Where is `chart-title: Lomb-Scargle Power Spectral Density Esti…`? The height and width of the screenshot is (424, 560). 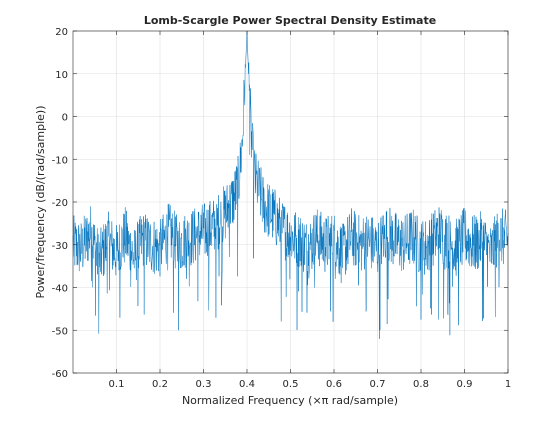 chart-title: Lomb-Scargle Power Spectral Density Esti… is located at coordinates (290, 20).